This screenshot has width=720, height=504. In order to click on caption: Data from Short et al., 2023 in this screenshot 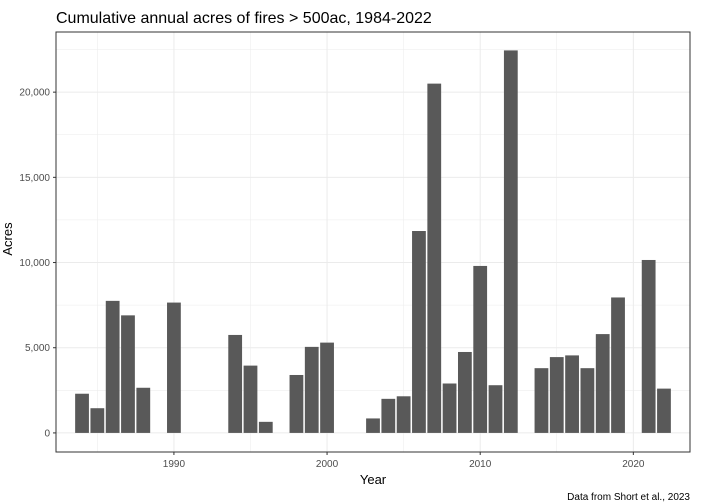, I will do `click(628, 497)`.